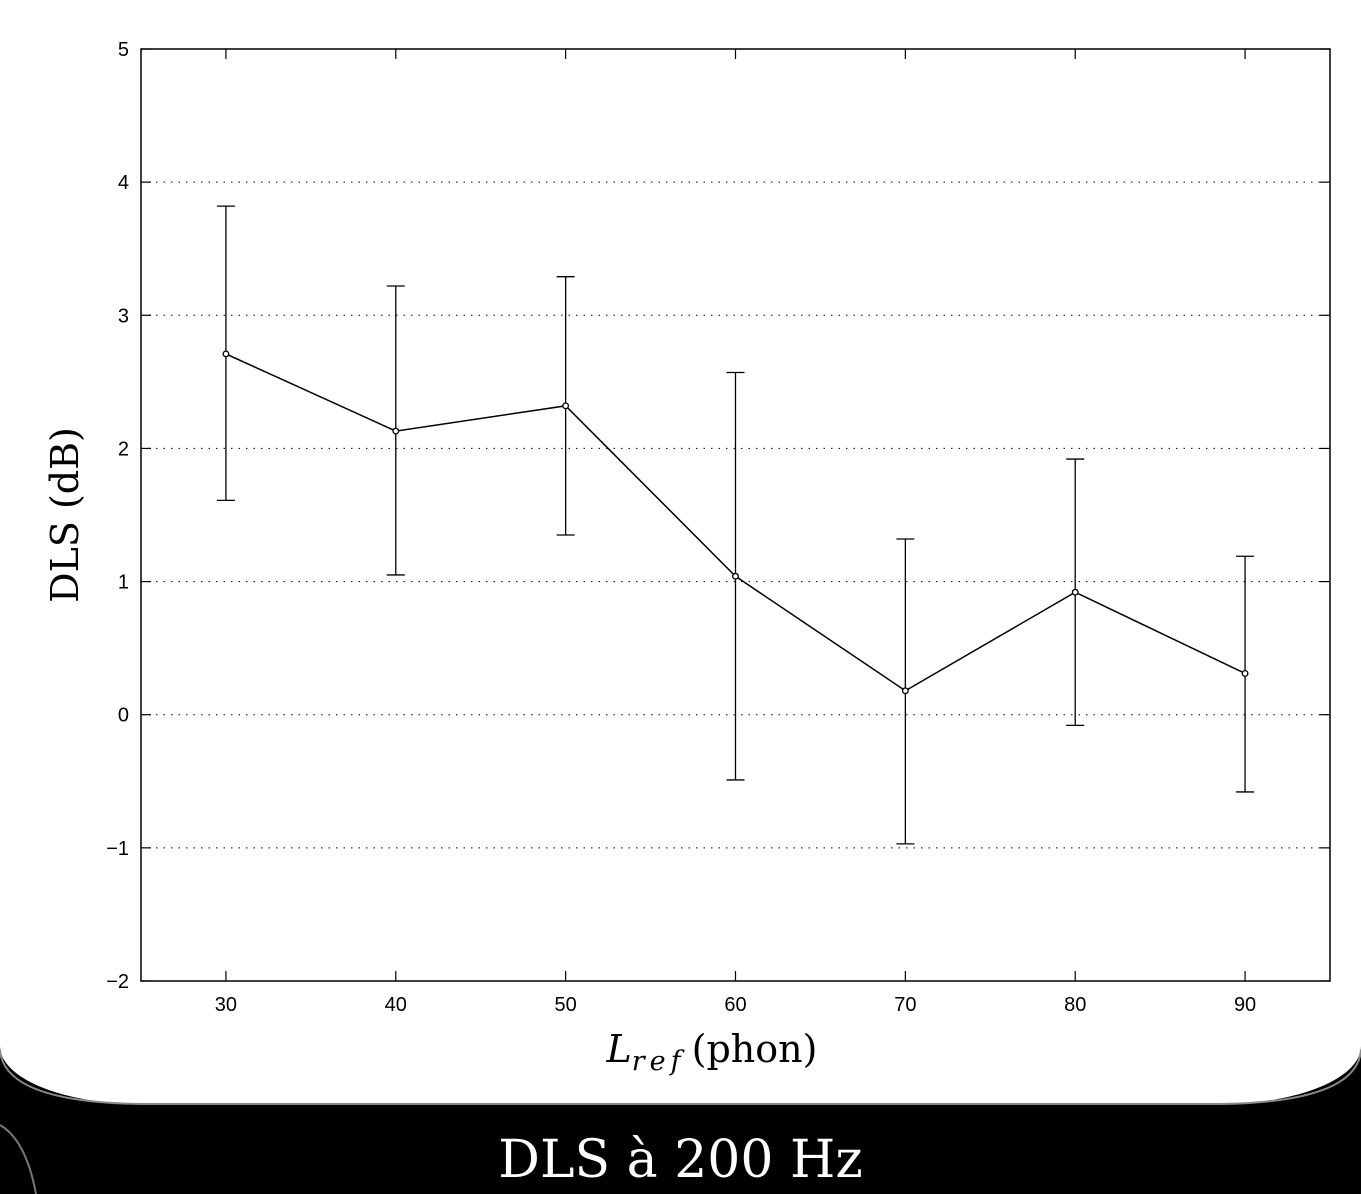  Describe the element at coordinates (117, 982) in the screenshot. I see `y-tick-label: −2` at that location.